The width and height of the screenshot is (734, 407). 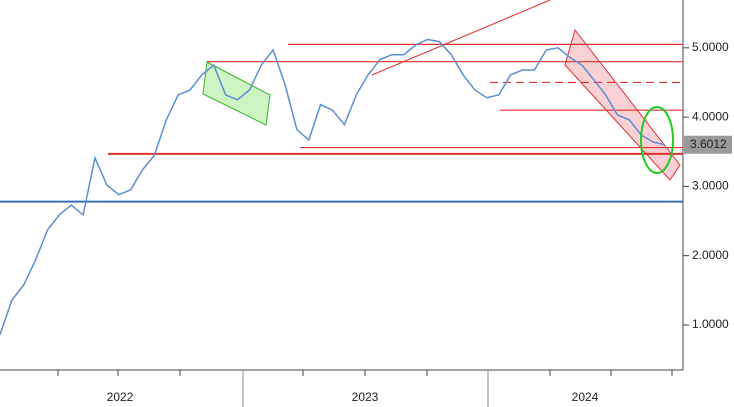 What do you see at coordinates (461, 38) in the screenshot?
I see `trend-line` at bounding box center [461, 38].